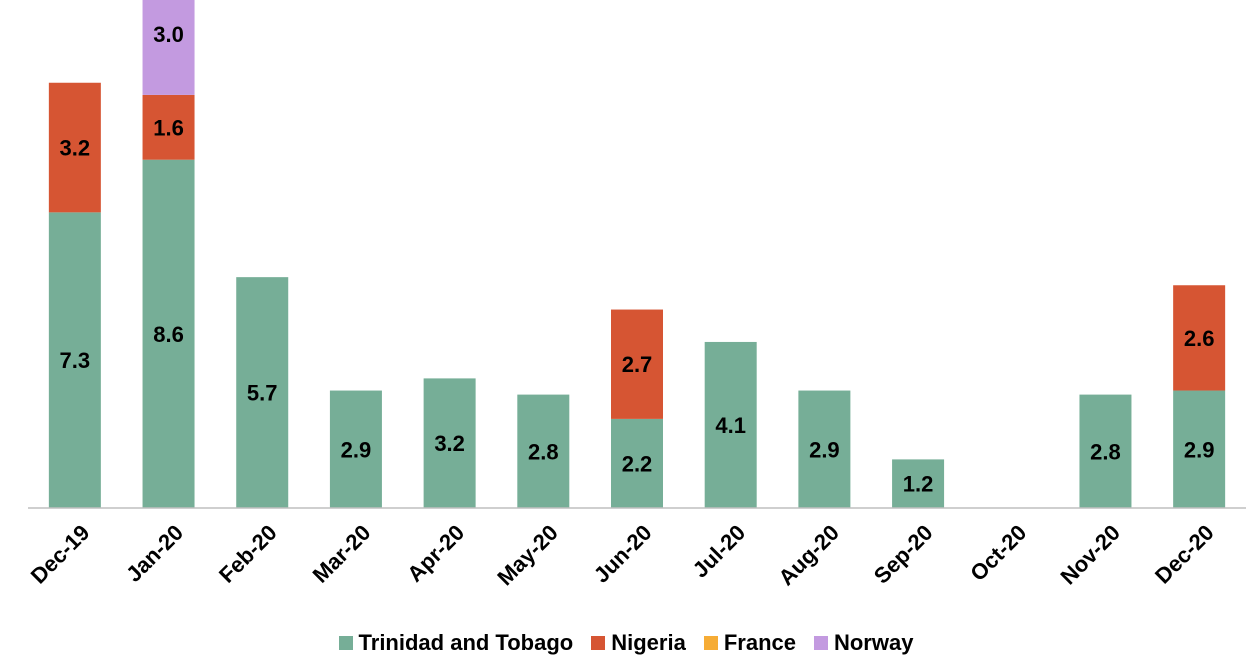 This screenshot has width=1252, height=664. Describe the element at coordinates (648, 642) in the screenshot. I see `legend-label-nigeria: Nigeria` at that location.